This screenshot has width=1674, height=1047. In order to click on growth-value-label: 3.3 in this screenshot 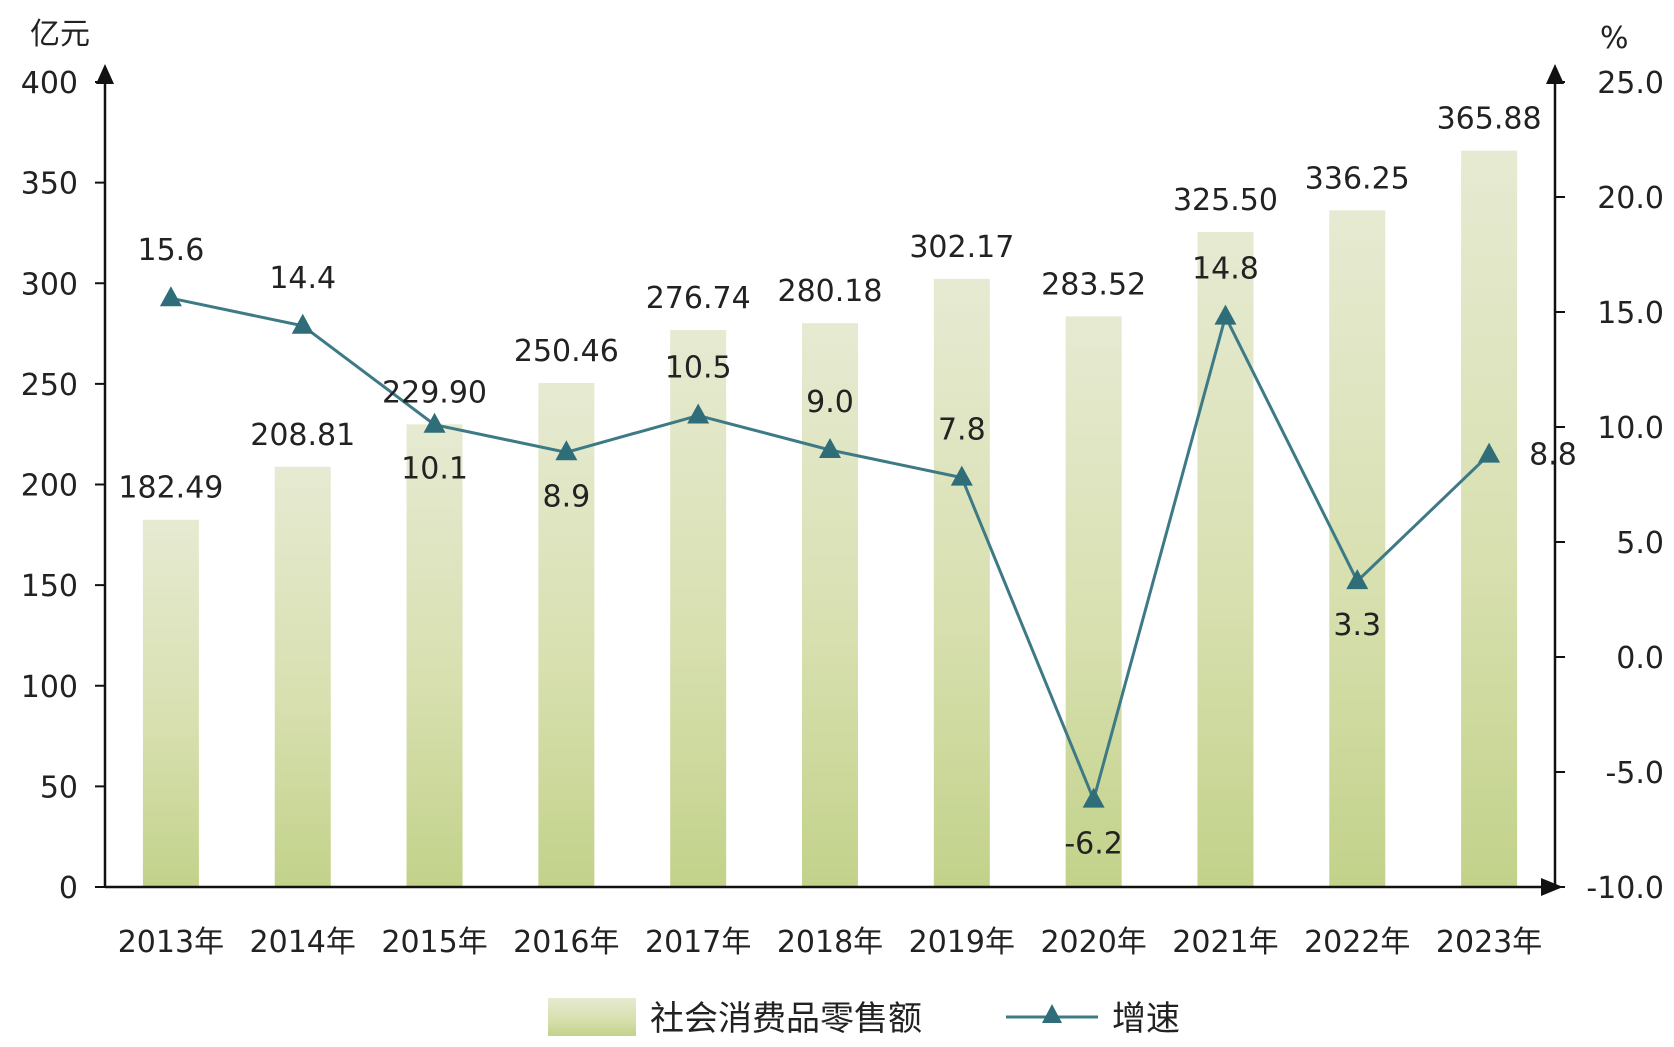, I will do `click(1357, 625)`.